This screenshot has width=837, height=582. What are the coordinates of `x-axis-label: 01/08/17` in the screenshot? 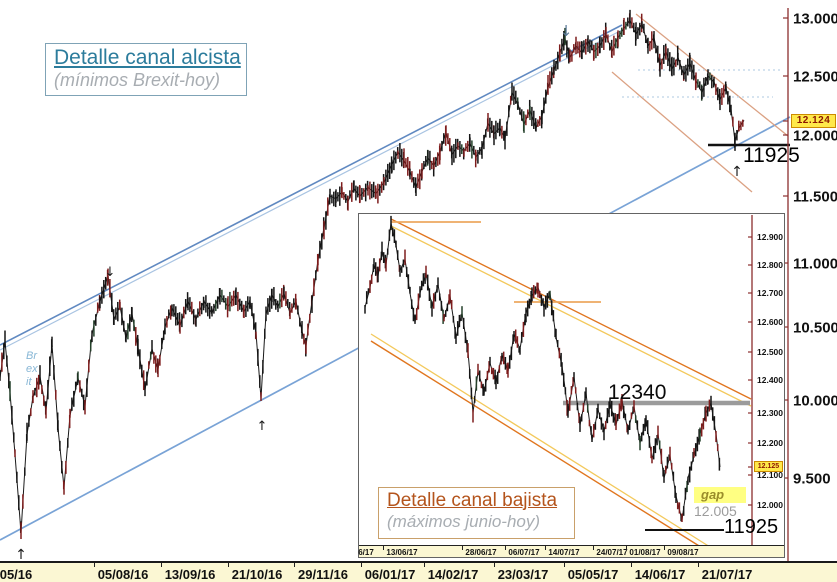 It's located at (645, 552).